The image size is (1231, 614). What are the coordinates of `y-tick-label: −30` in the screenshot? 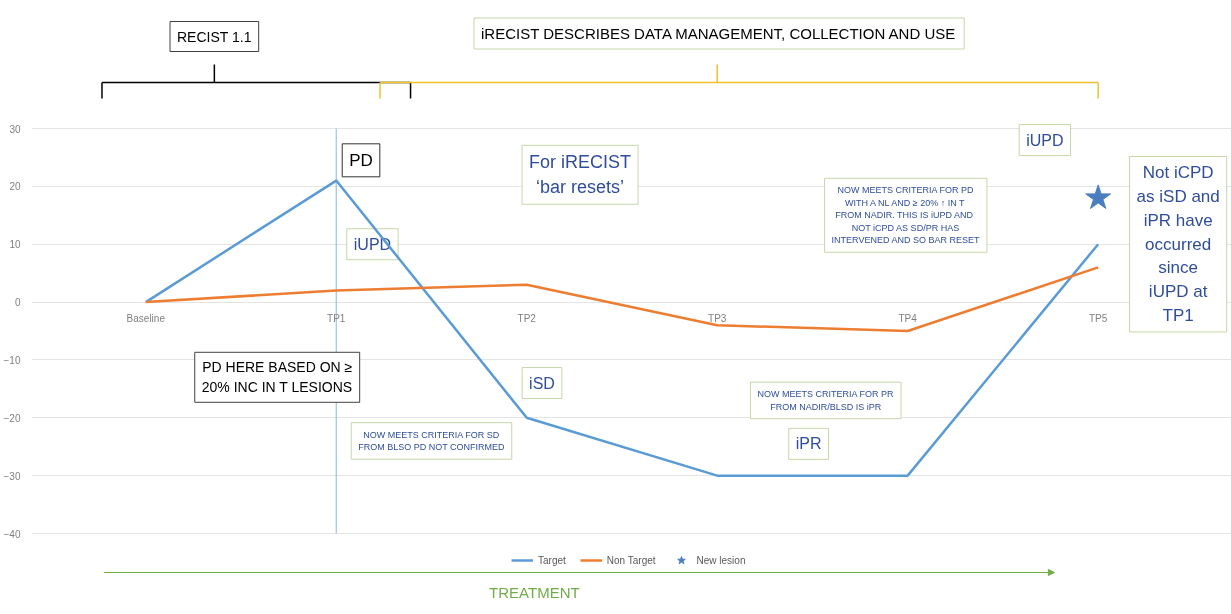 It's located at (12, 476).